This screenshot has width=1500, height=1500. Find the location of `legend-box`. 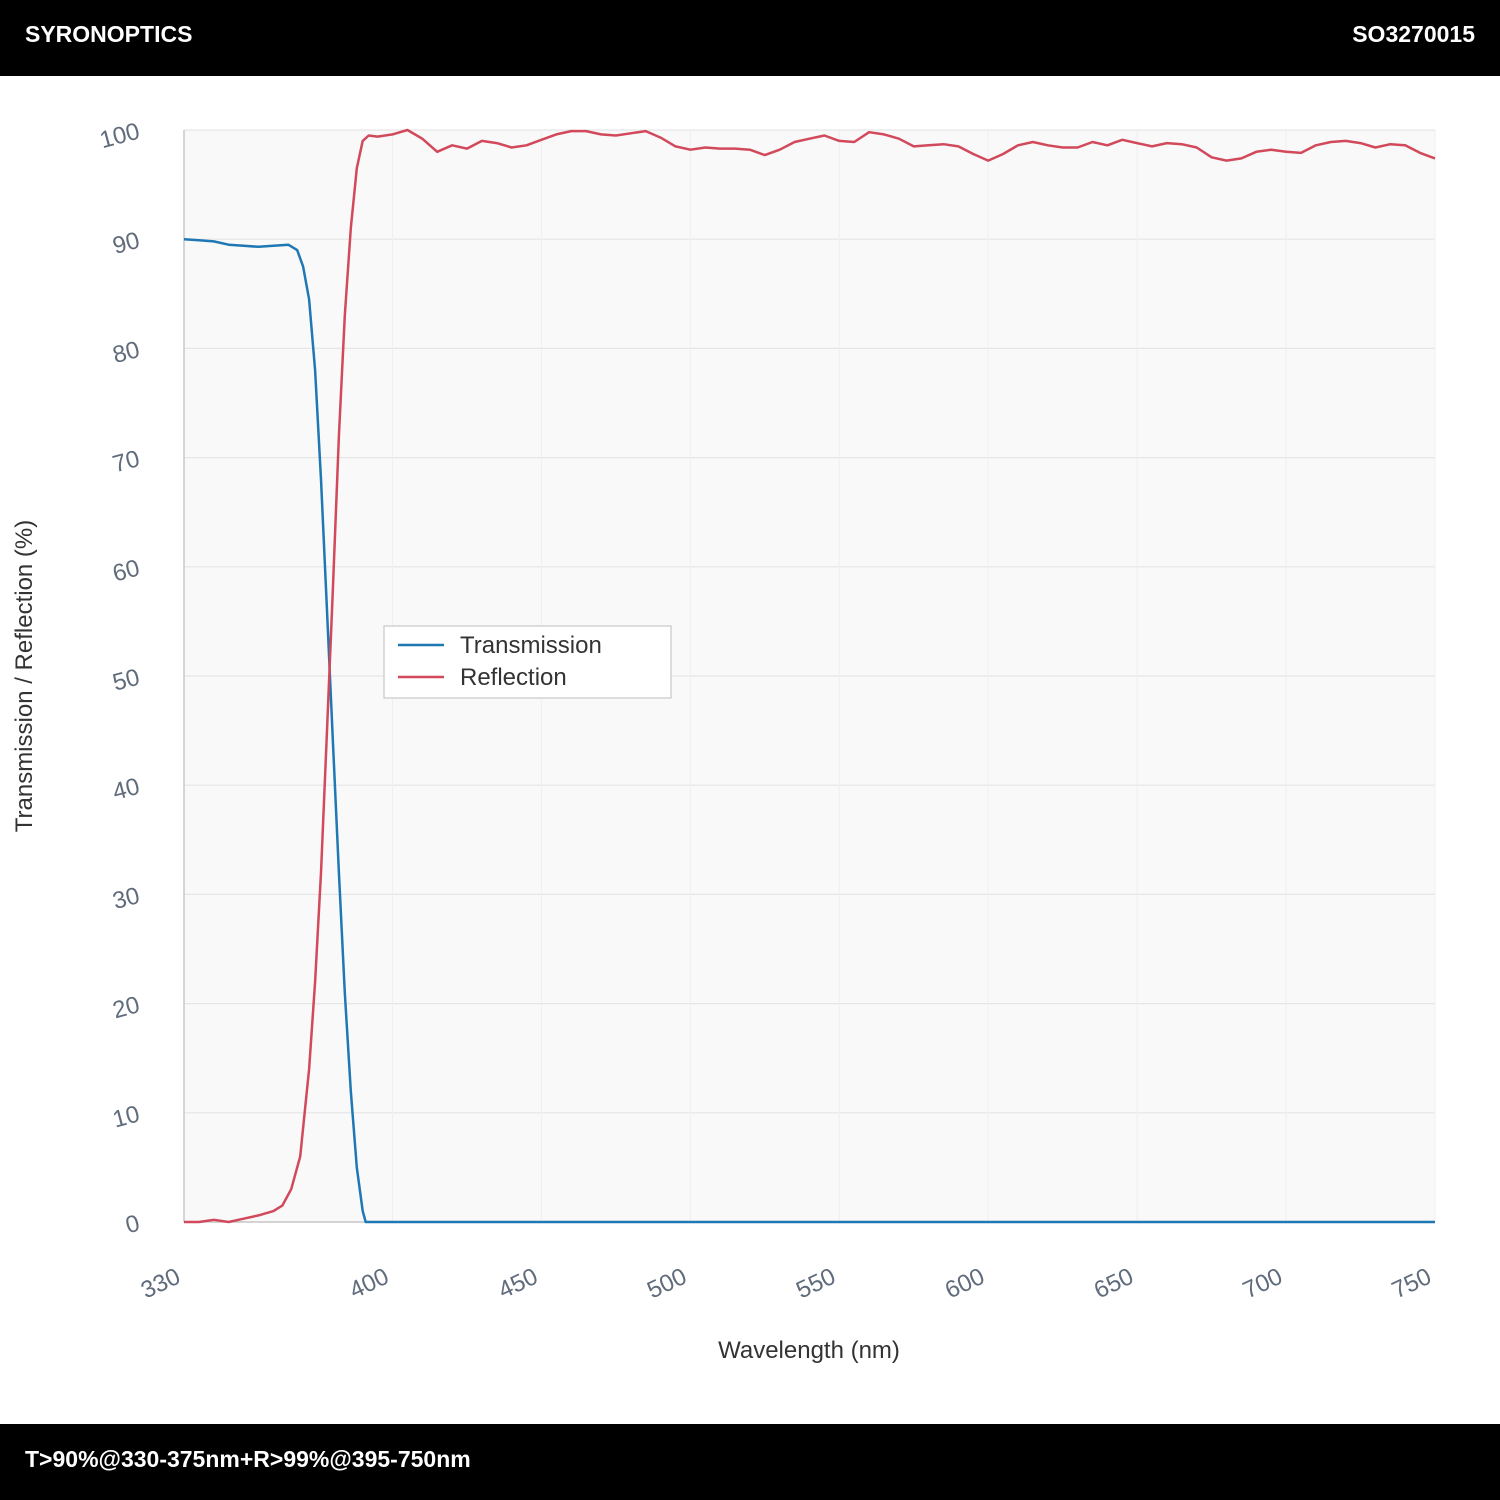

legend-box is located at coordinates (527, 662).